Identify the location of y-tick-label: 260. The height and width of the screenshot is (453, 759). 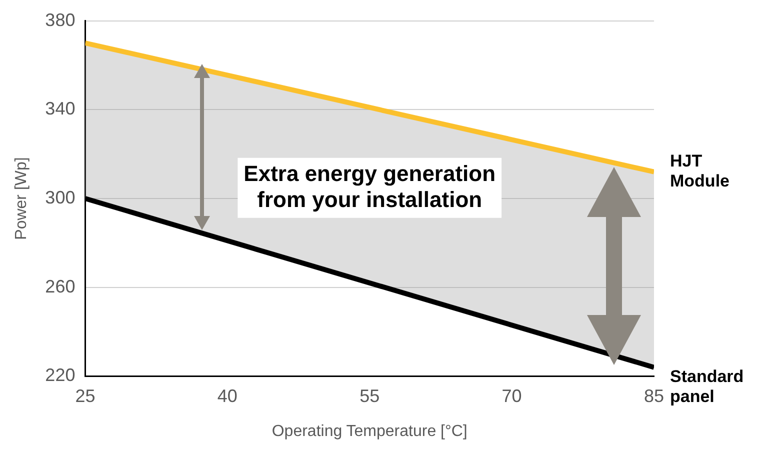
(60, 286).